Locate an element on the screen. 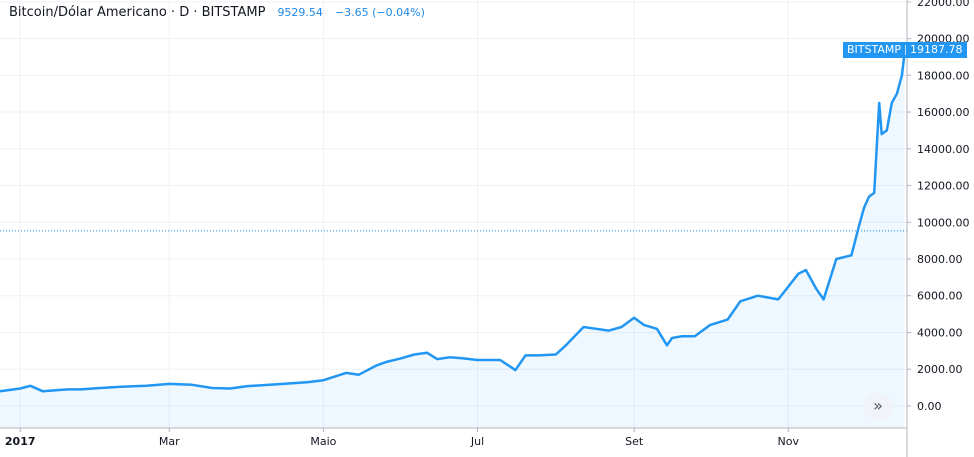 The width and height of the screenshot is (974, 457). time-tick-label: 2017 is located at coordinates (20, 441).